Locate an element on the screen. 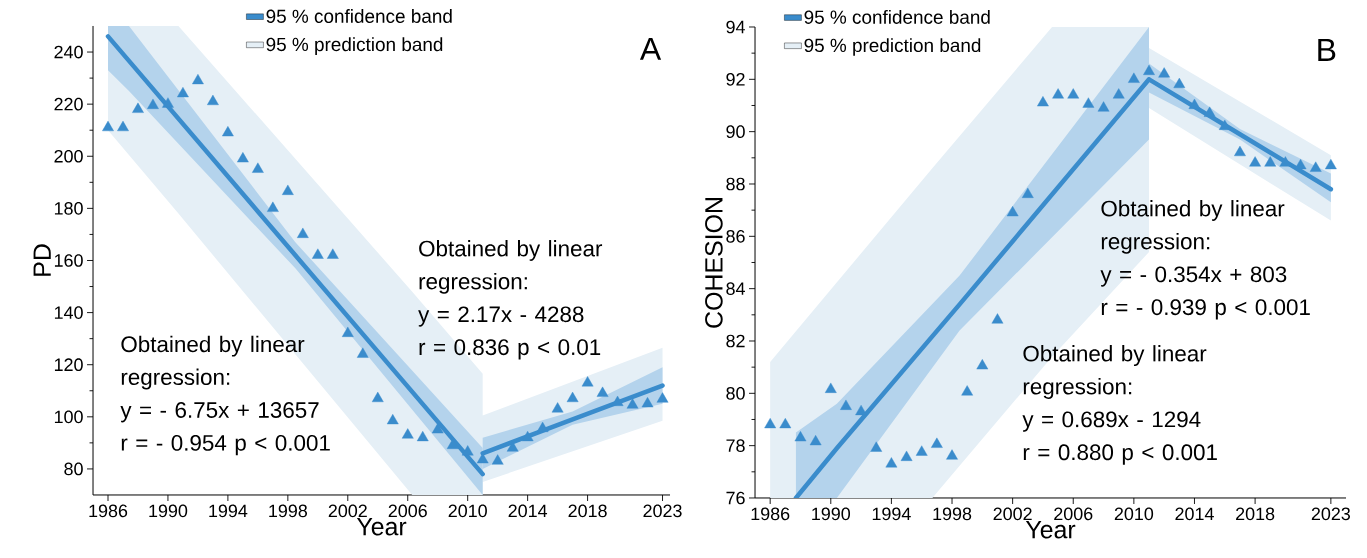  x-tick-label: 1990 is located at coordinates (831, 514).